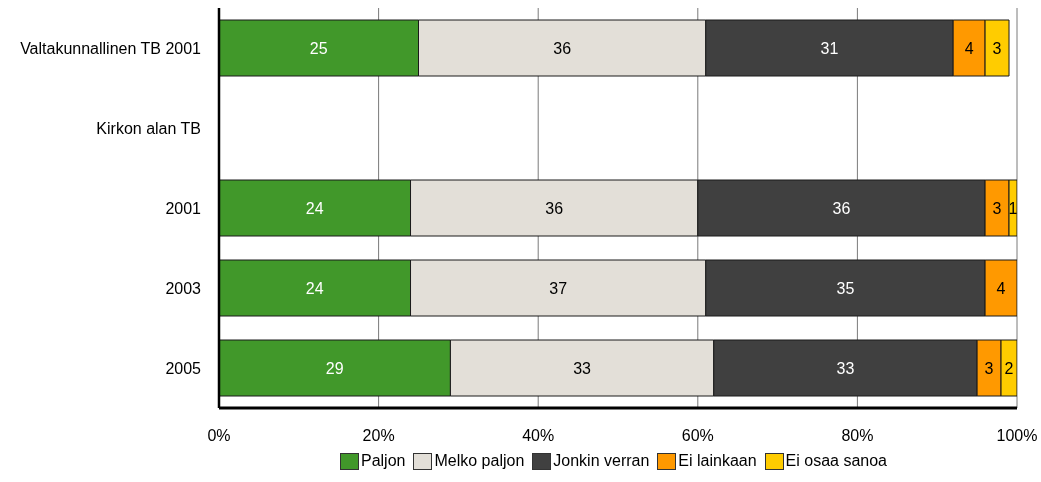  What do you see at coordinates (111, 48) in the screenshot?
I see `y-tick-label: Valtakunnallinen TB 2001` at bounding box center [111, 48].